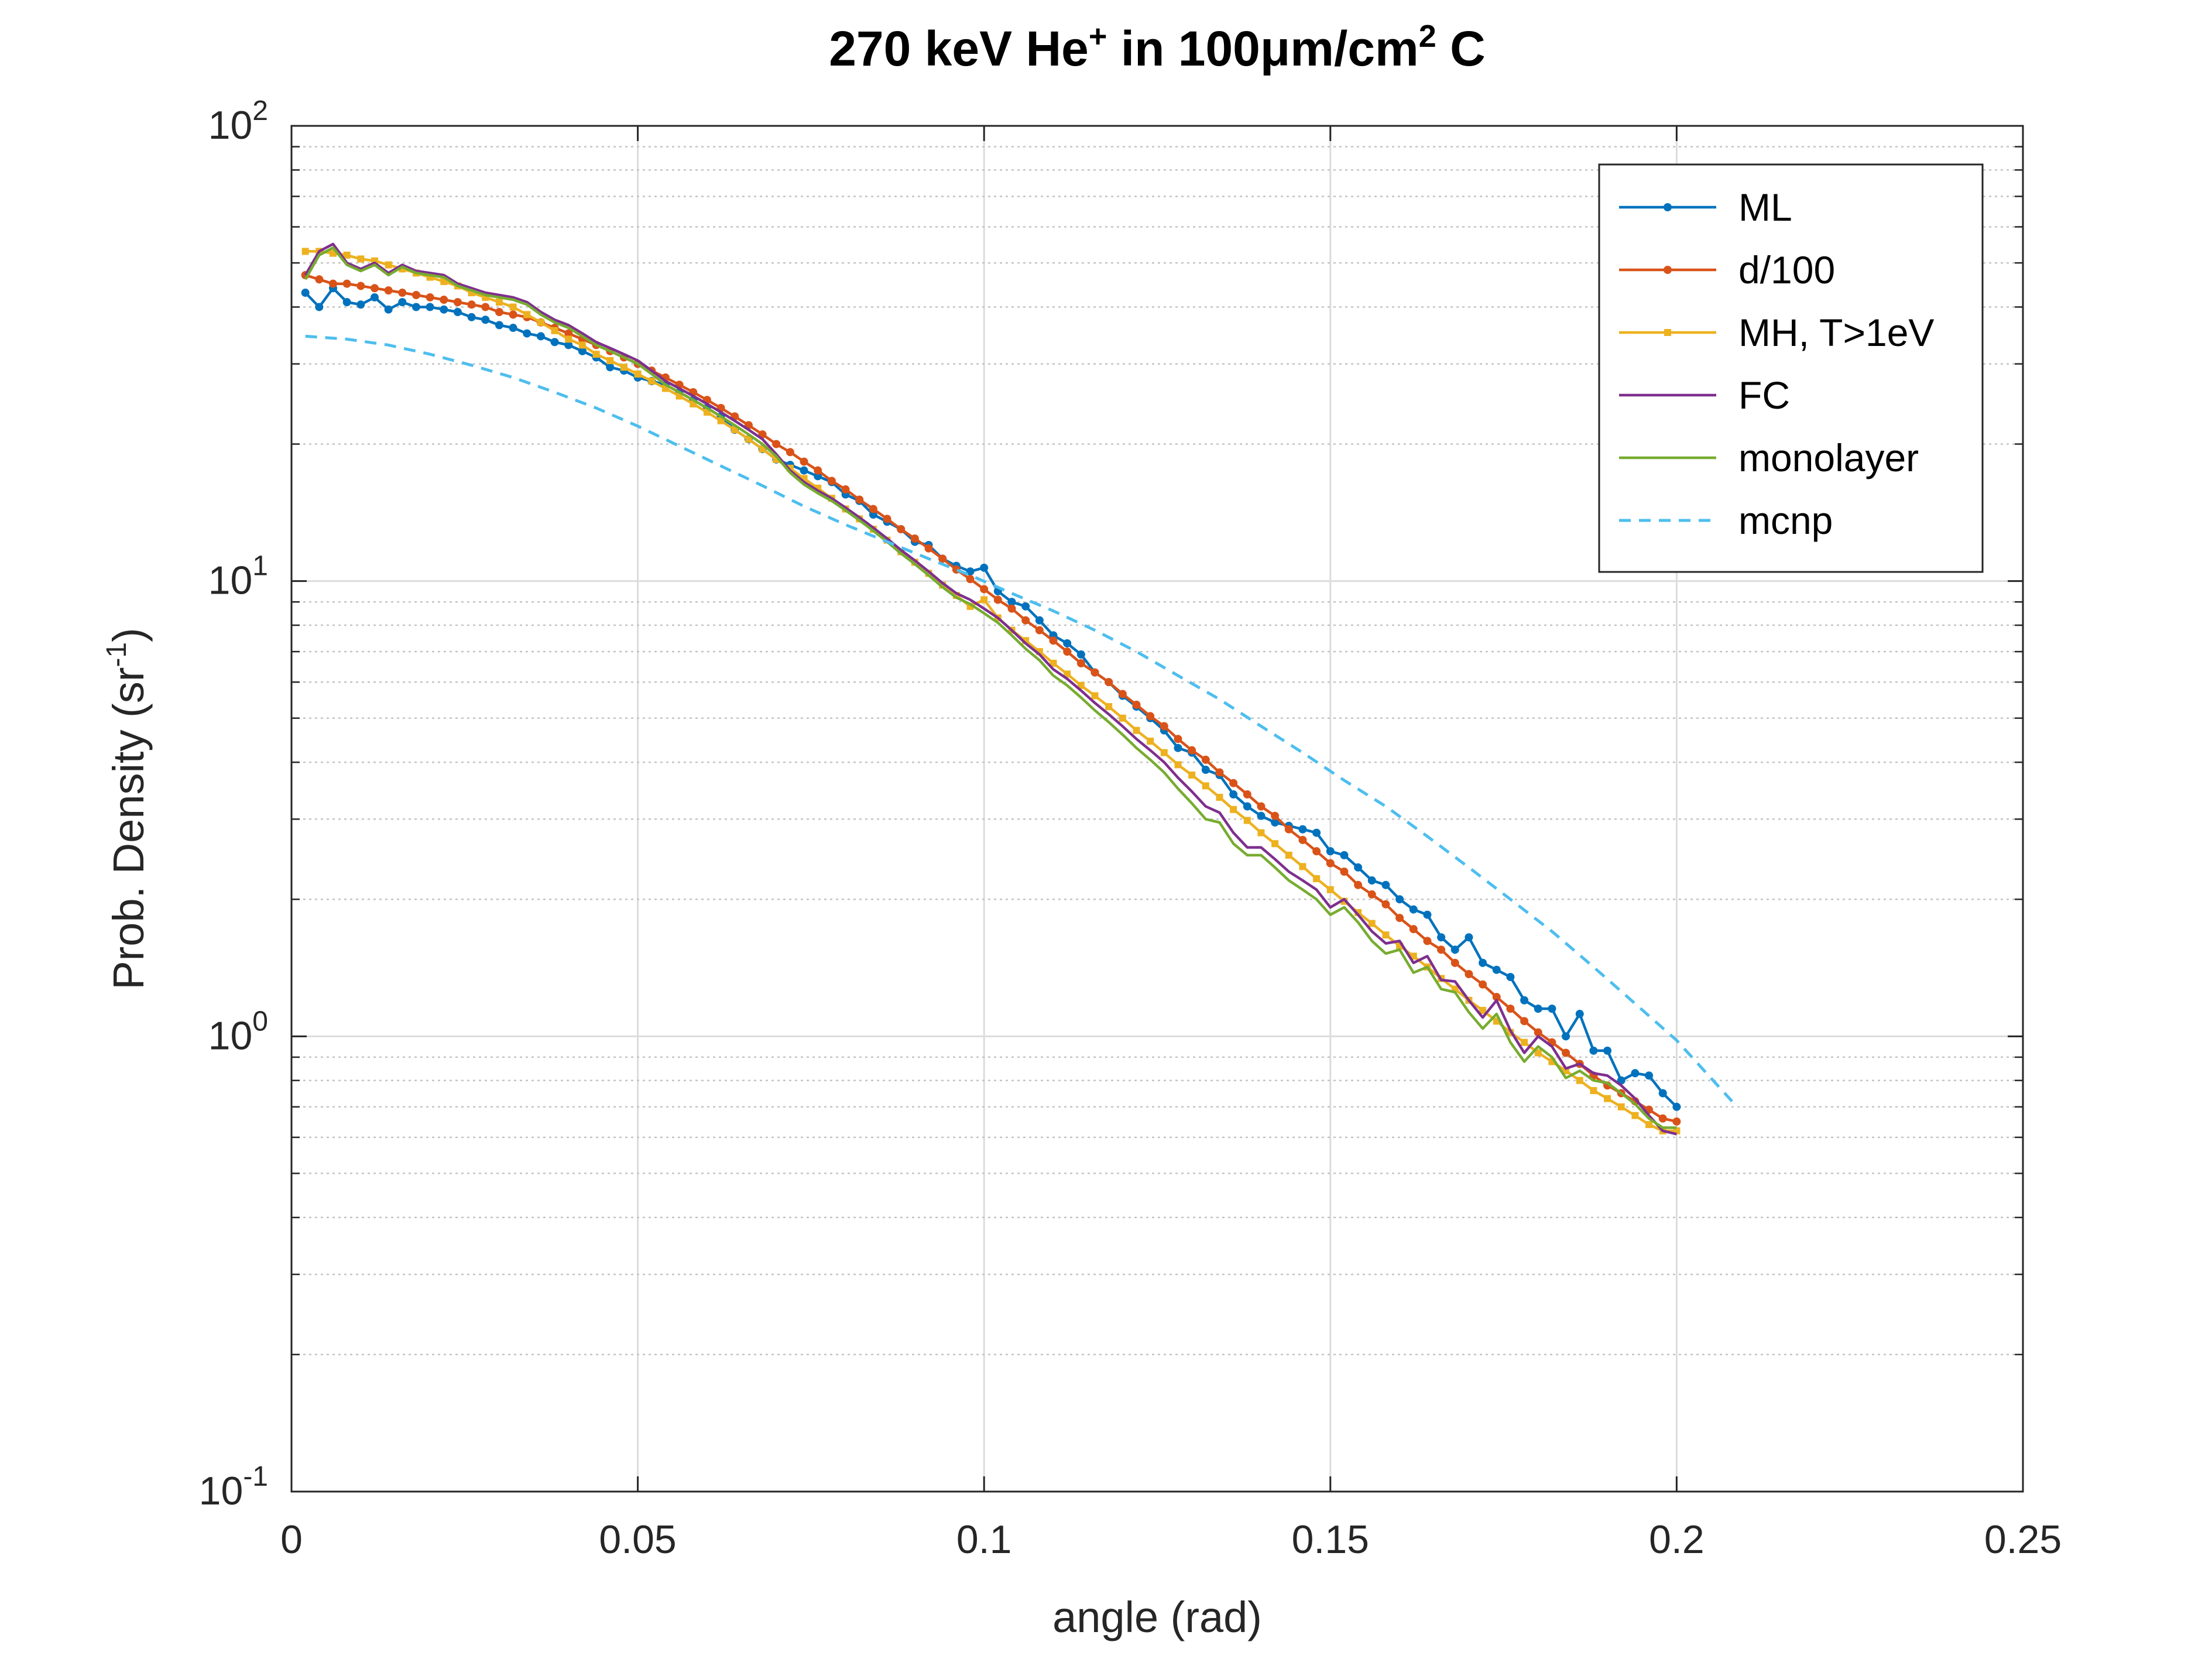 This screenshot has width=2212, height=1659. I want to click on legend-label-mcnp: mcnp, so click(1785, 520).